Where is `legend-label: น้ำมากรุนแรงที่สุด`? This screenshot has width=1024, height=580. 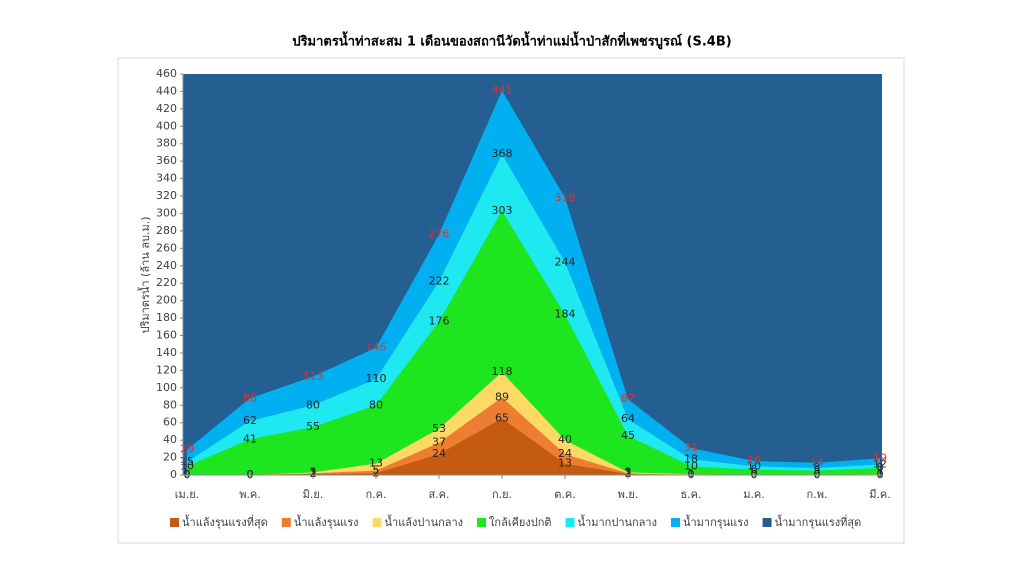 legend-label: น้ำมากรุนแรงที่สุด is located at coordinates (818, 521).